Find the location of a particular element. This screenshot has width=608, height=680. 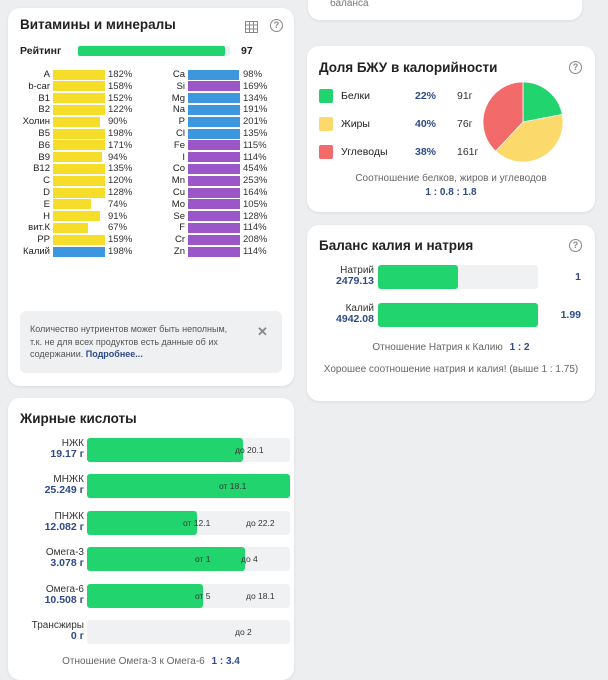

kna-ratio-number: 1.99 is located at coordinates (570, 315).